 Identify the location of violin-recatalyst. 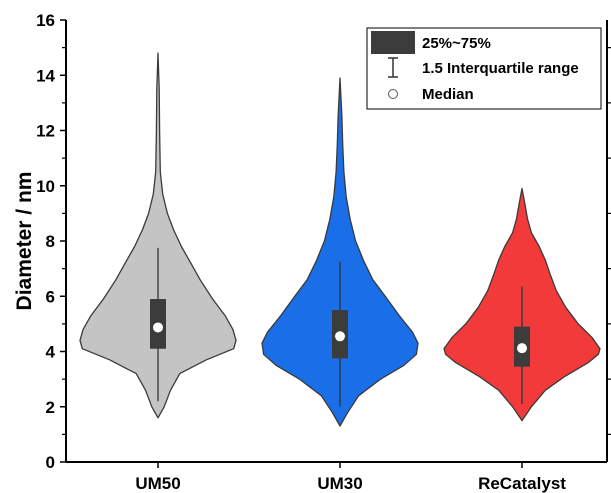
(522, 304).